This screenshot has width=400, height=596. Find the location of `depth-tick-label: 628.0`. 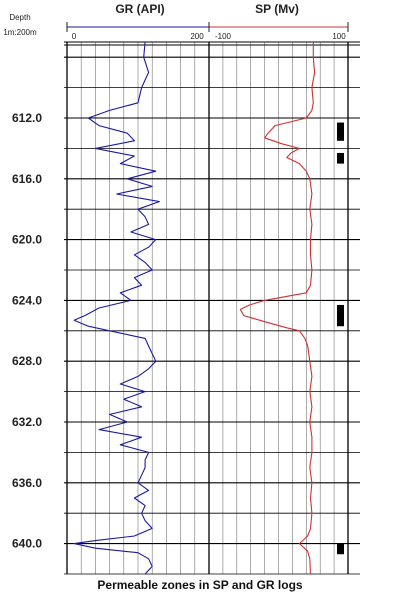

depth-tick-label: 628.0 is located at coordinates (27, 361).